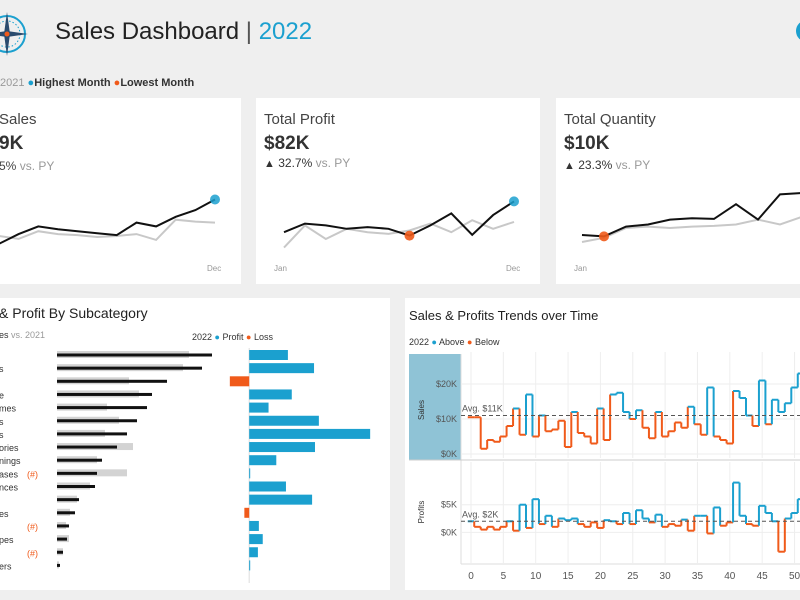 The width and height of the screenshot is (800, 600). I want to click on sales-tick-label: $10K, so click(446, 419).